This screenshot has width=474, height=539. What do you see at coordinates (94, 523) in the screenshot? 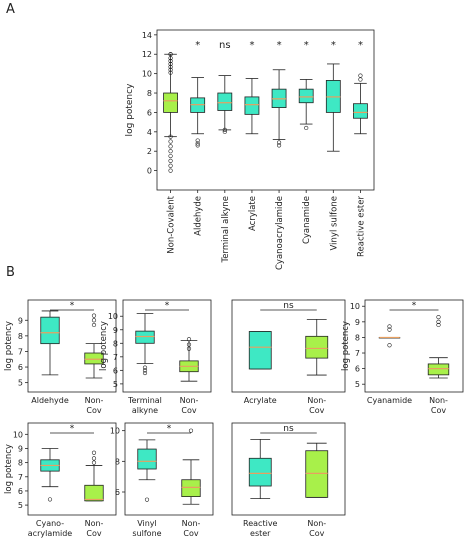
I see `b5-category-label: Non-` at bounding box center [94, 523].